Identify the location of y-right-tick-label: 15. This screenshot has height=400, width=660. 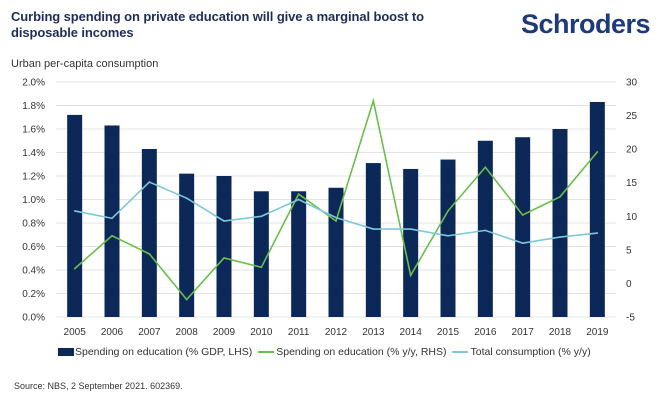
(632, 183).